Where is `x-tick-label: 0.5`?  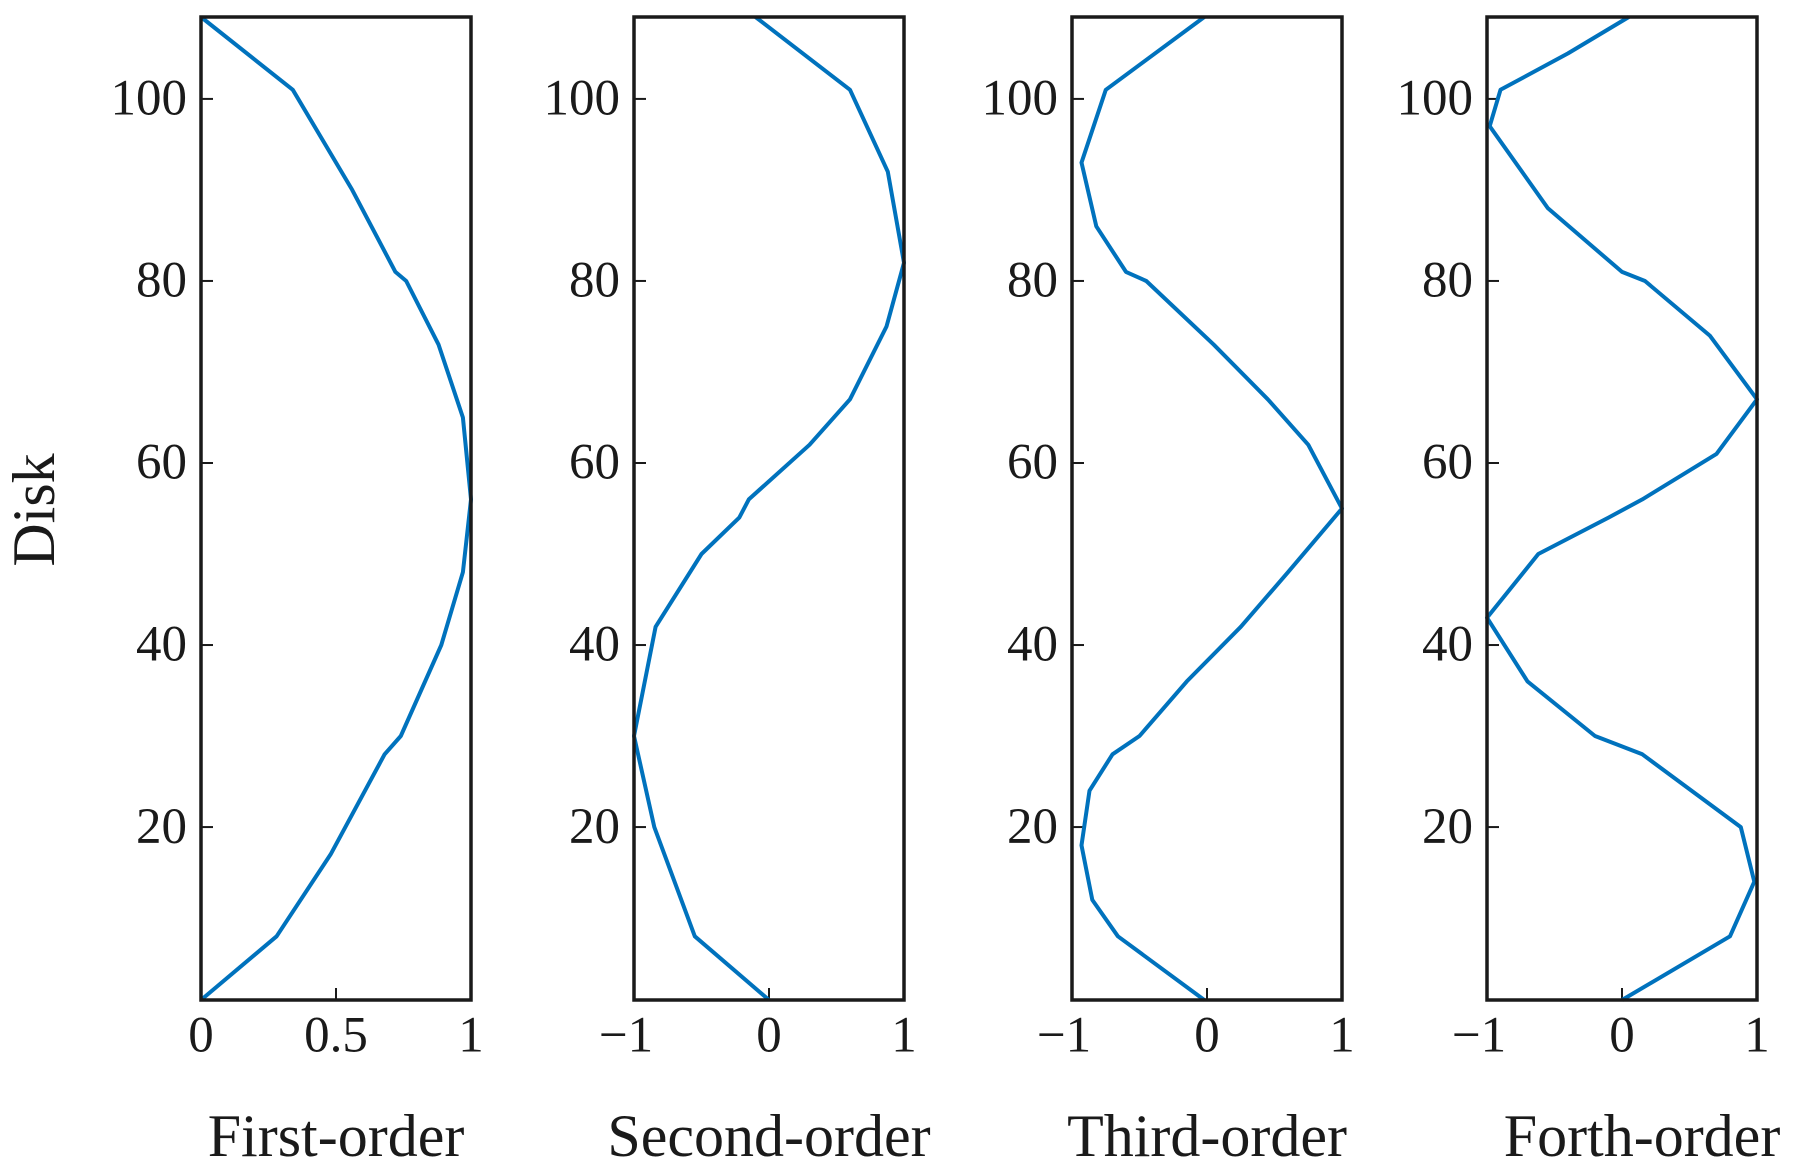 x-tick-label: 0.5 is located at coordinates (336, 1036).